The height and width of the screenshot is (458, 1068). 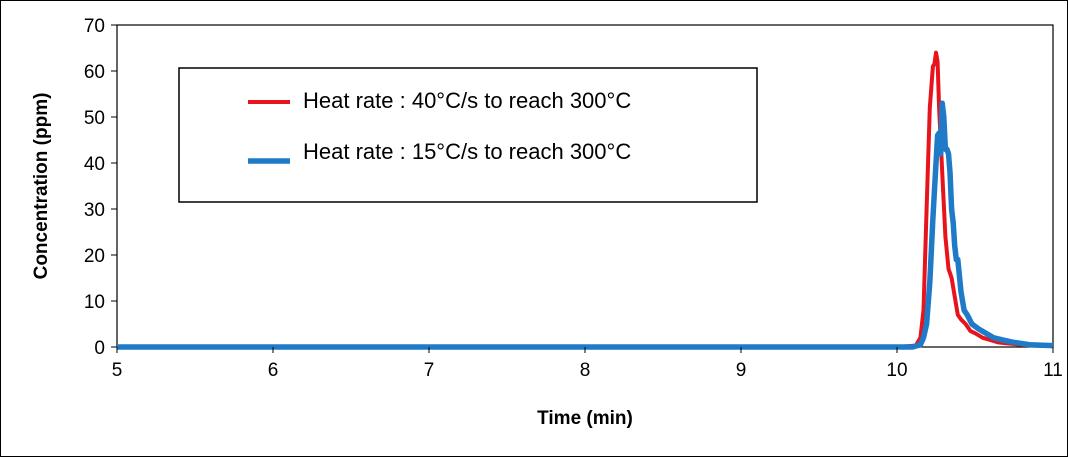 I want to click on y-tick-label: 70, so click(x=94, y=26).